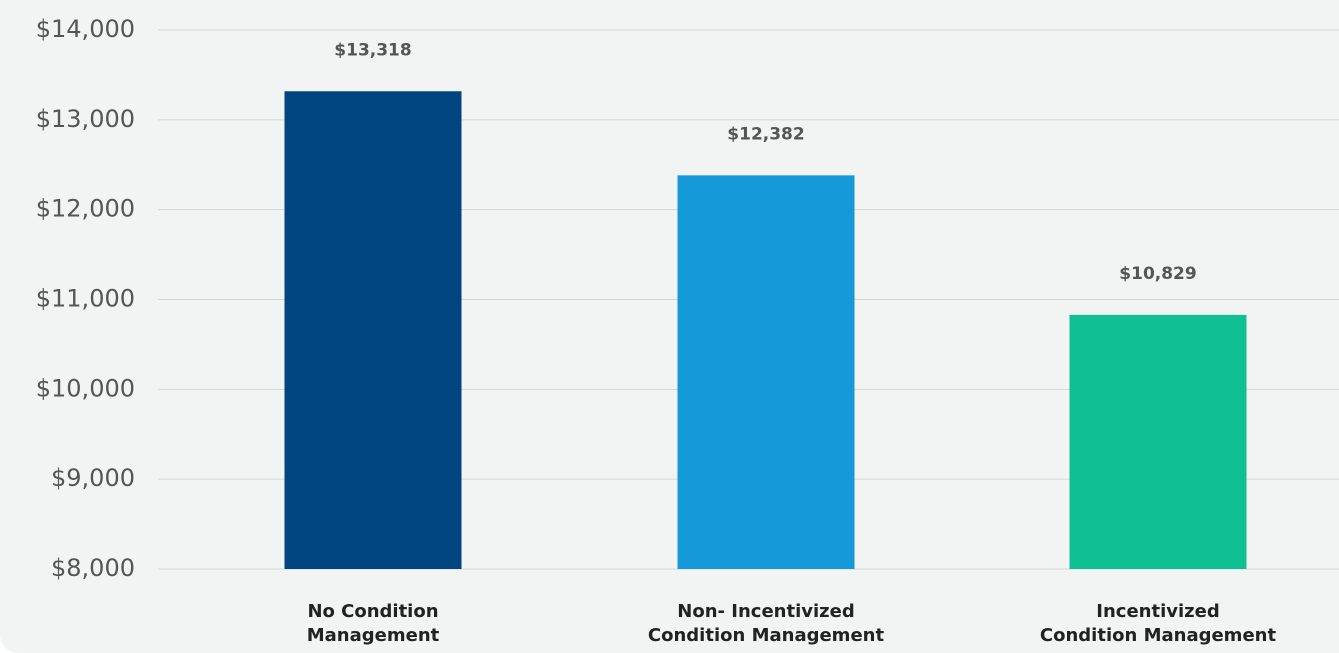 The height and width of the screenshot is (653, 1339). I want to click on x-tick-label: Non- Incentivized Condition Management, so click(766, 623).